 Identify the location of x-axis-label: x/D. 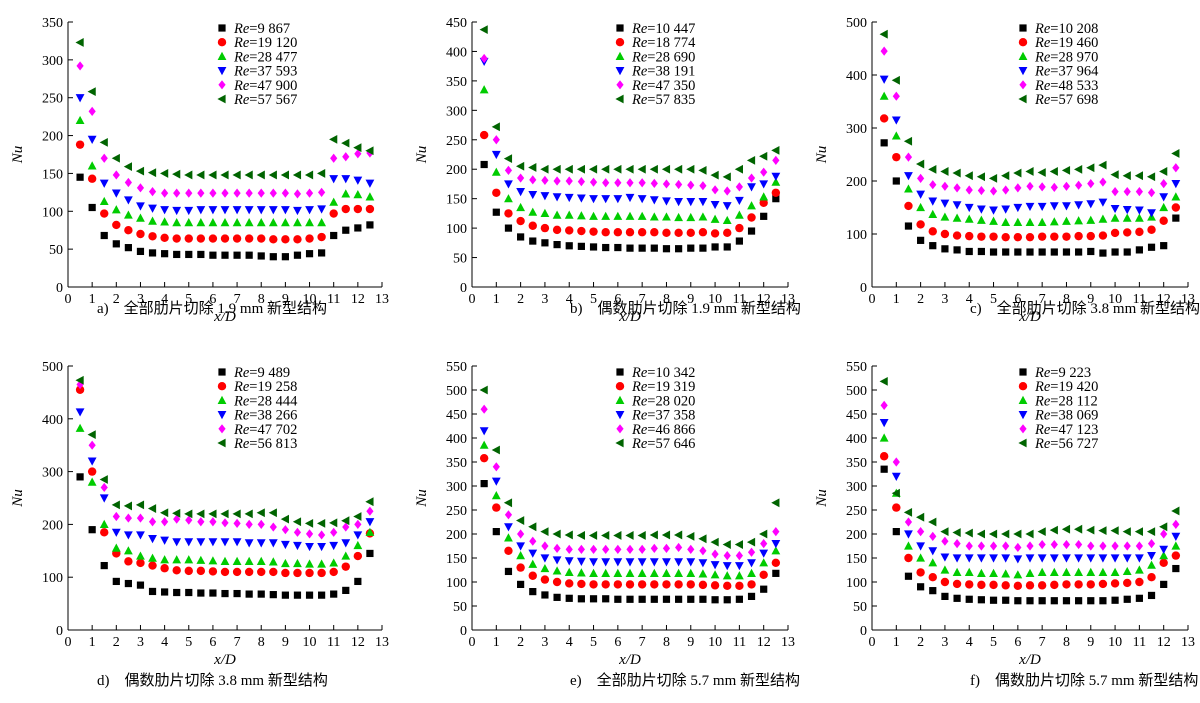
(629, 317).